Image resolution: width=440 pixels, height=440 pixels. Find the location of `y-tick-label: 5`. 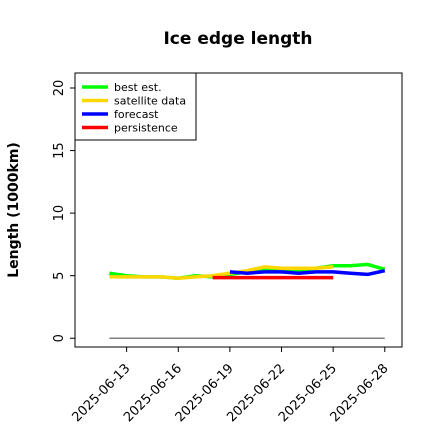

y-tick-label: 5 is located at coordinates (59, 276).